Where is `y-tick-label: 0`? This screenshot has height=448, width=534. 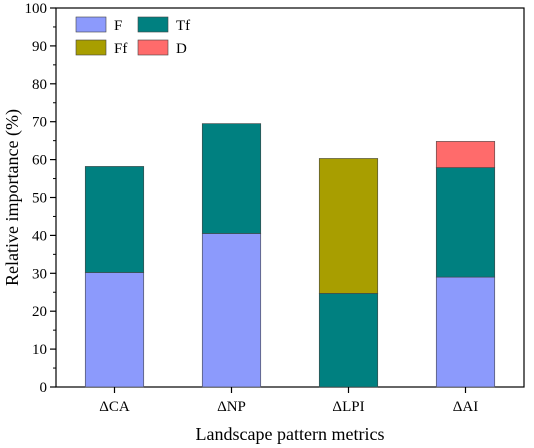 y-tick-label: 0 is located at coordinates (44, 388).